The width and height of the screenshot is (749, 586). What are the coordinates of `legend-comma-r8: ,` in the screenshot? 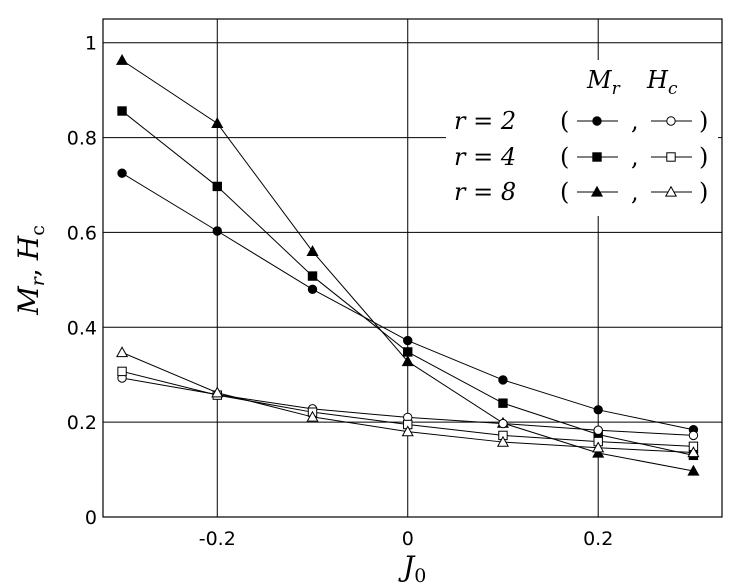 It's located at (635, 192).